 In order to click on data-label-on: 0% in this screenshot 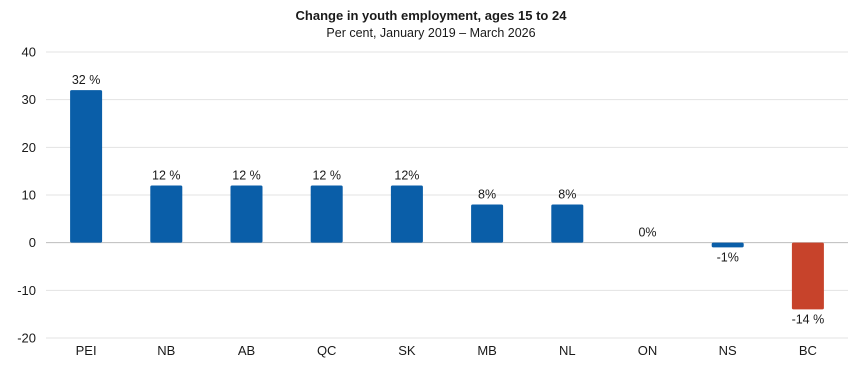, I will do `click(647, 233)`.